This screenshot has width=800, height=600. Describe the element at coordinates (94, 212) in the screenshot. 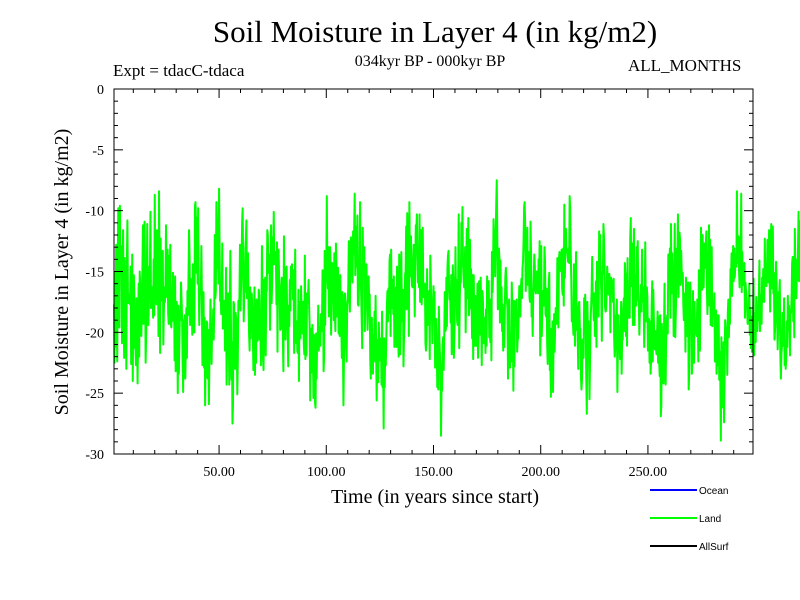

I see `y-tick-label: -10` at that location.